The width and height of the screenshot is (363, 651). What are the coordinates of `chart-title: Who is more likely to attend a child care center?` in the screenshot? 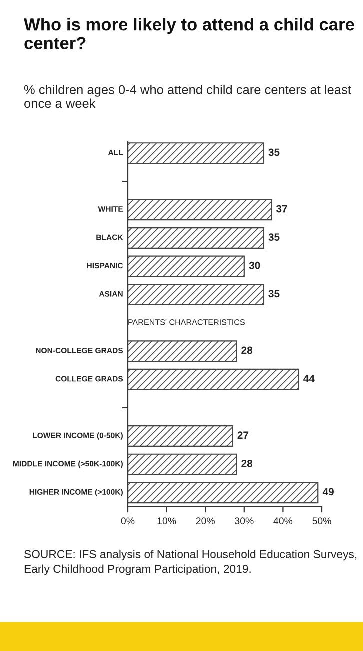 It's located at (189, 34).